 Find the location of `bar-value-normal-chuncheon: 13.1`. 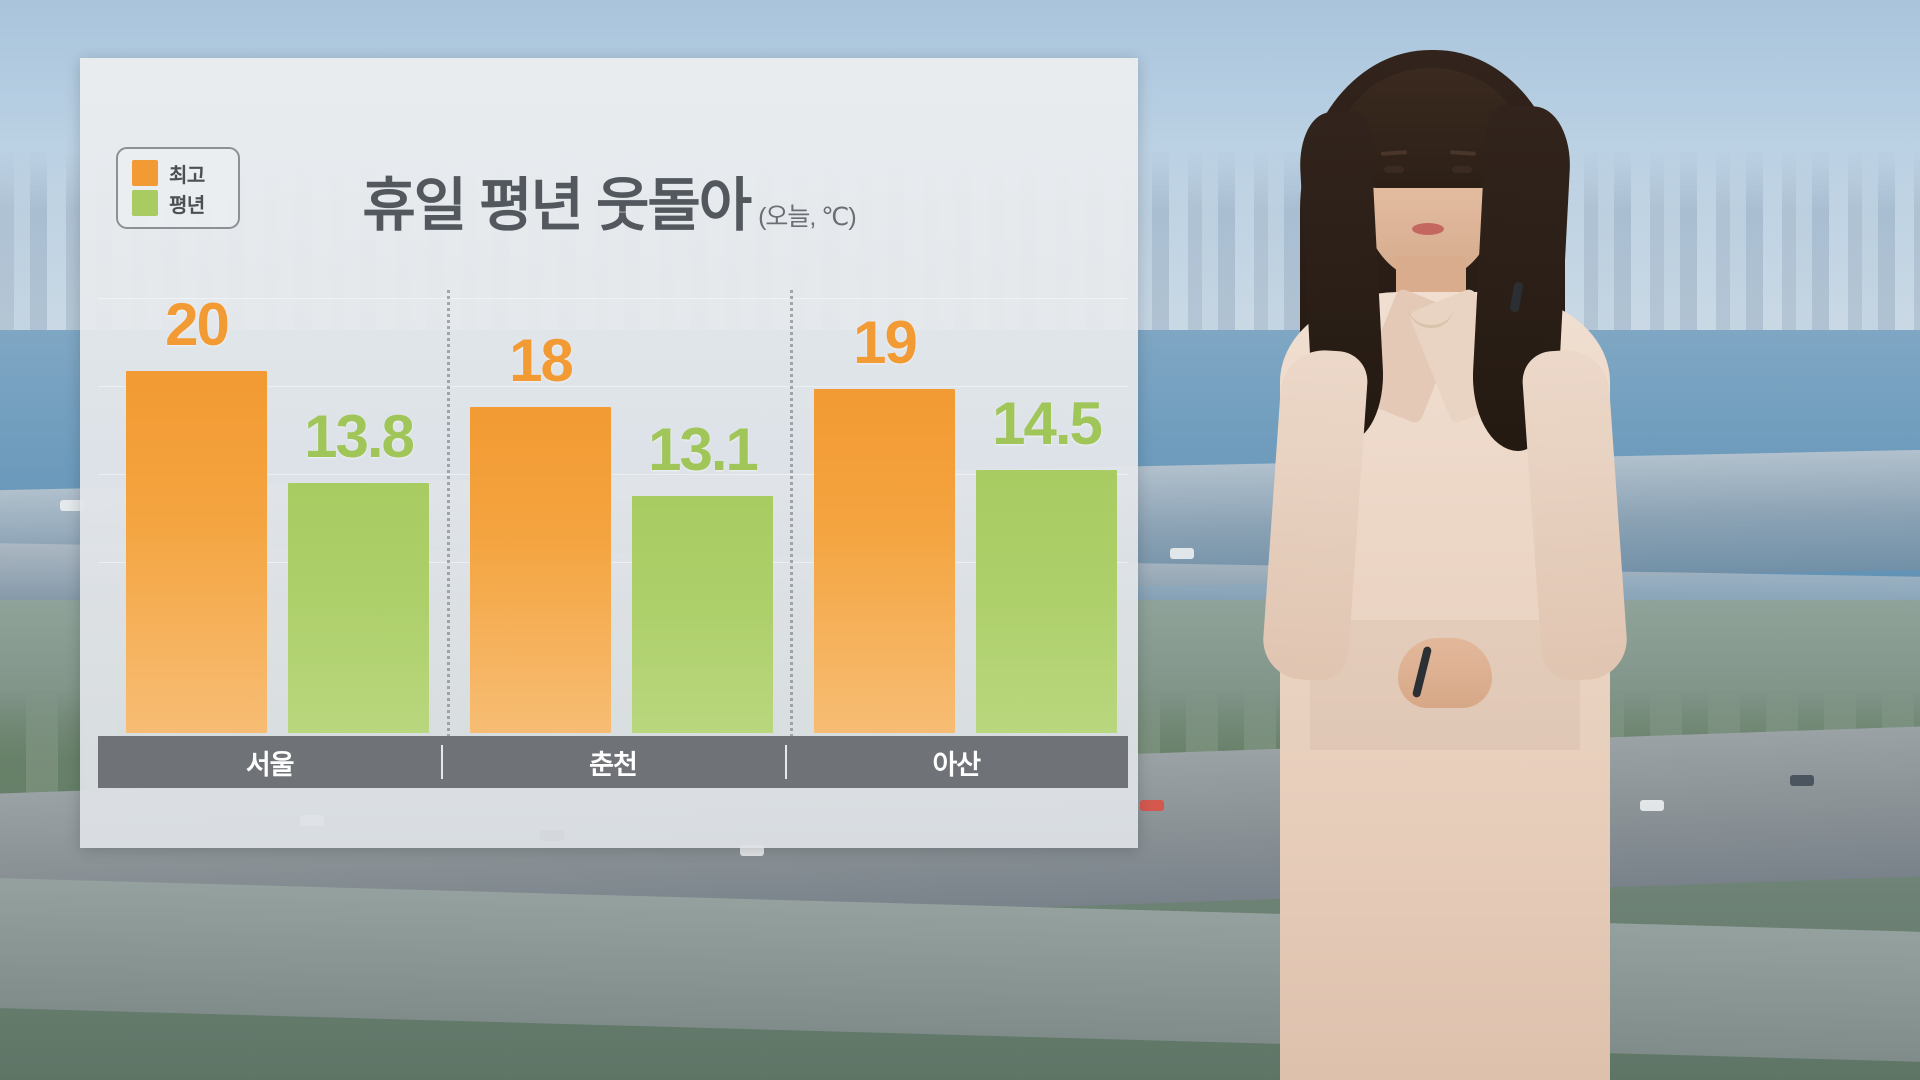

bar-value-normal-chuncheon: 13.1 is located at coordinates (703, 449).